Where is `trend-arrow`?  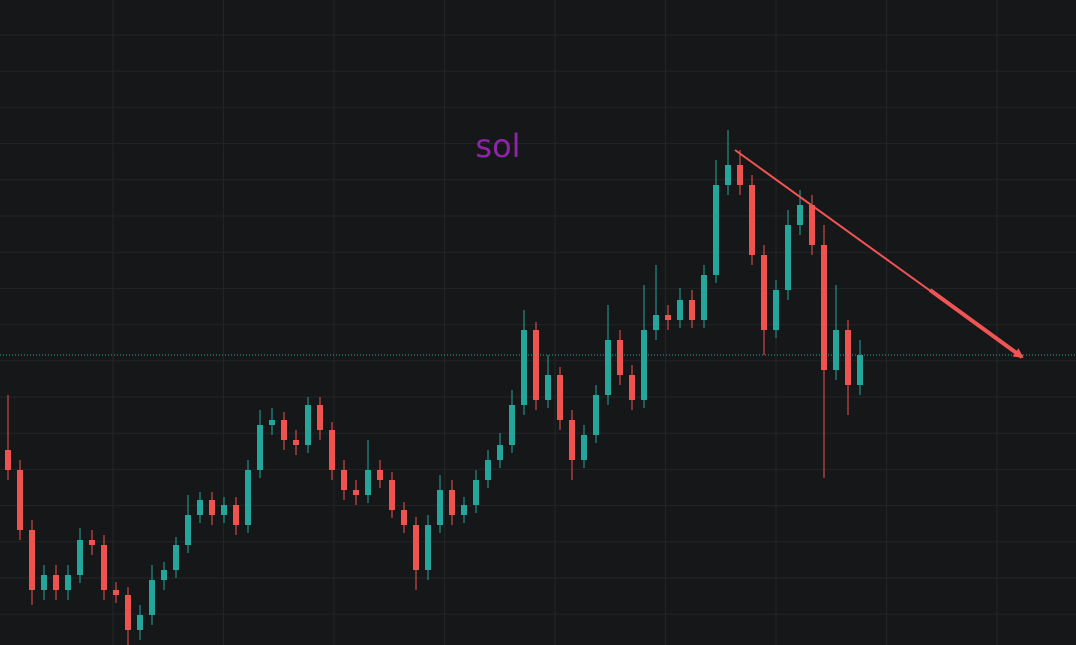 trend-arrow is located at coordinates (976, 323).